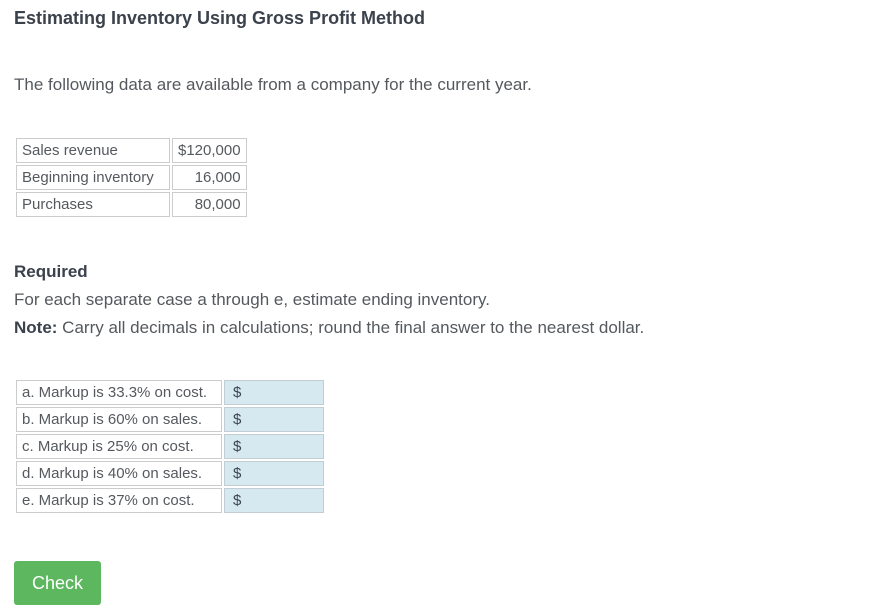 The image size is (884, 614). I want to click on case-label: e. Markup is 37% on cost., so click(119, 500).